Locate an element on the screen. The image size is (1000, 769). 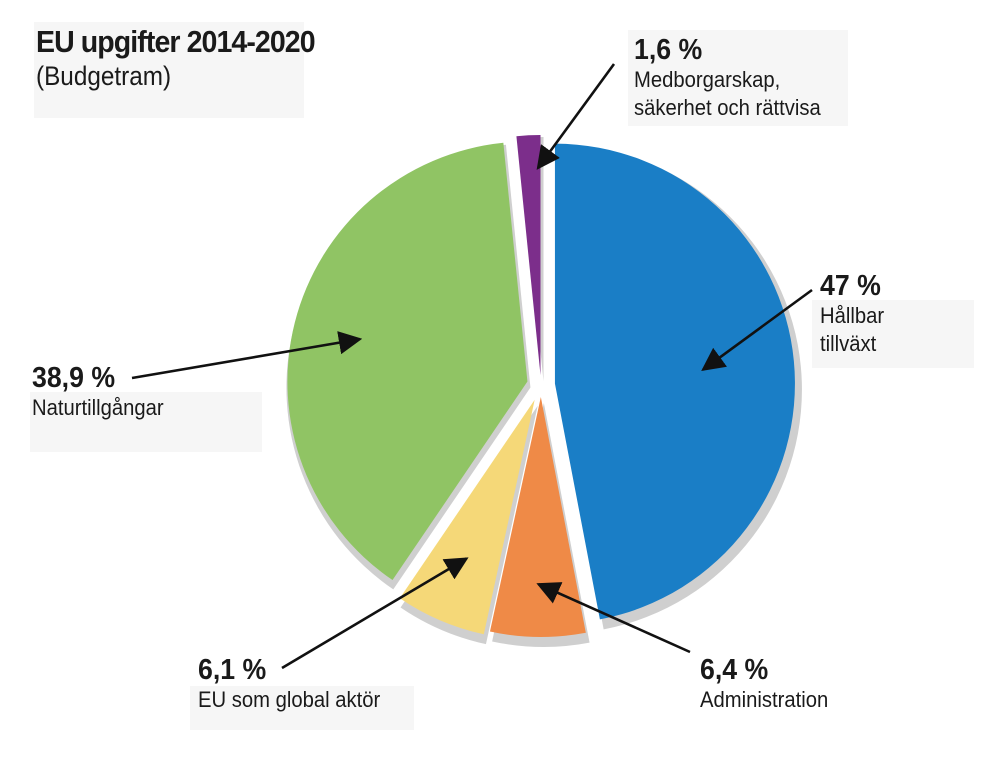
label-pane-natur is located at coordinates (146, 422).